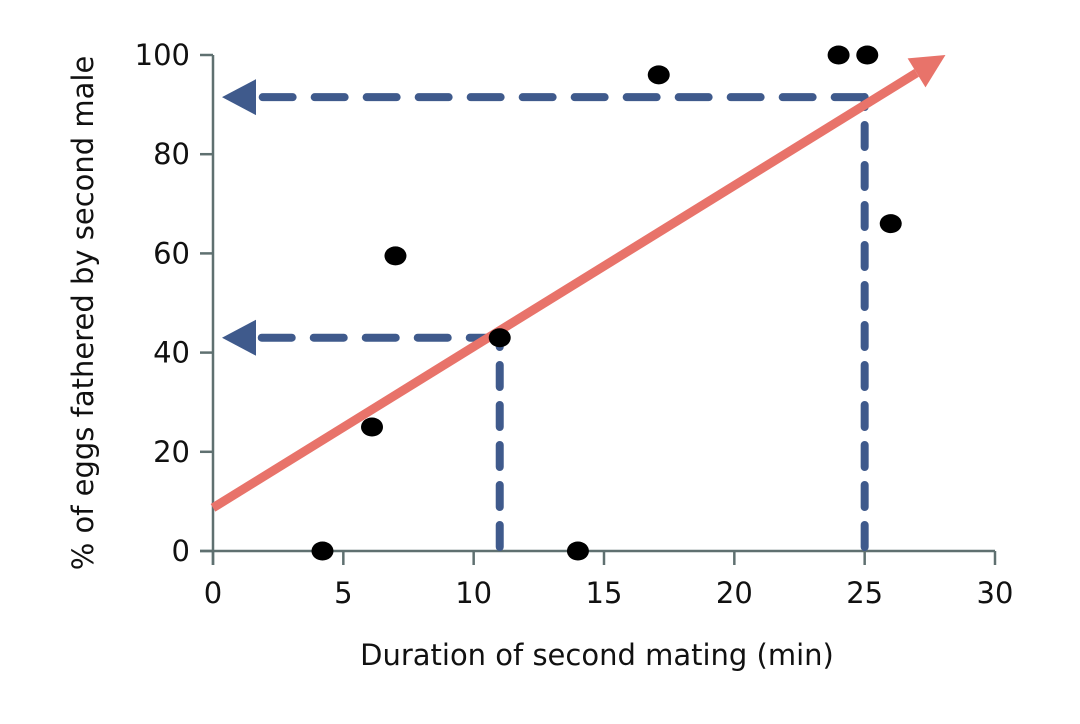 The image size is (1080, 724). What do you see at coordinates (171, 353) in the screenshot?
I see `y-tick-label: 40` at bounding box center [171, 353].